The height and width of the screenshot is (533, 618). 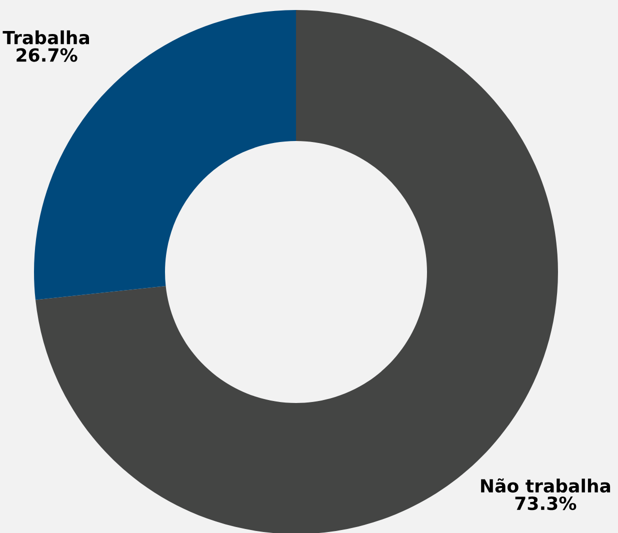 I want to click on data-label: 26.7%, so click(x=47, y=55).